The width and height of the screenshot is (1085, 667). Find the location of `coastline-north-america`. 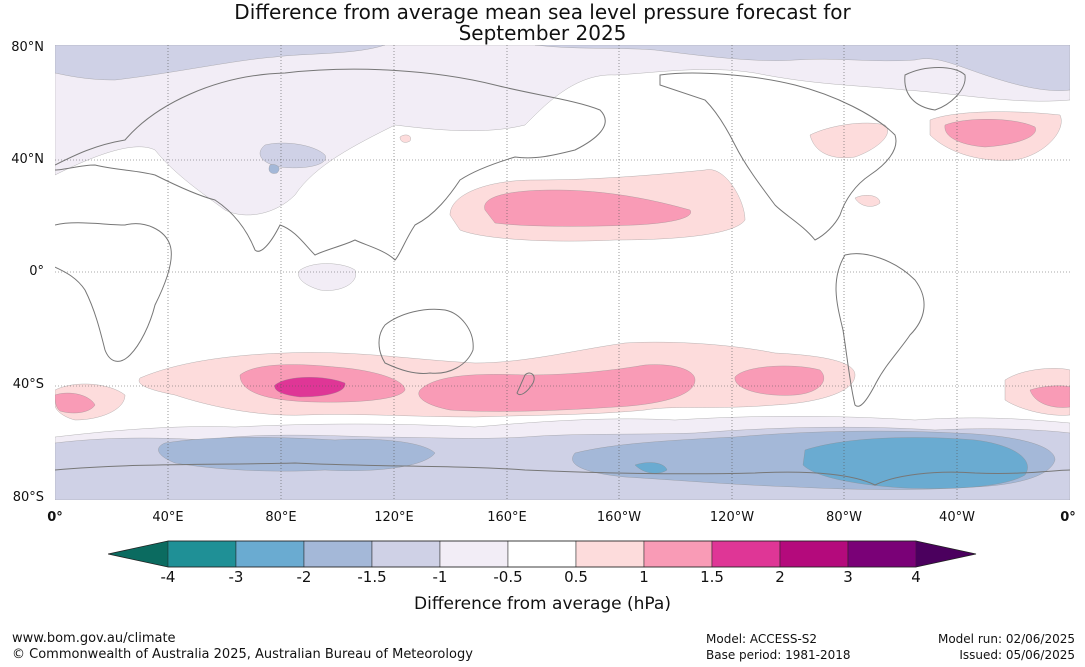

coastline-north-america is located at coordinates (778, 156).